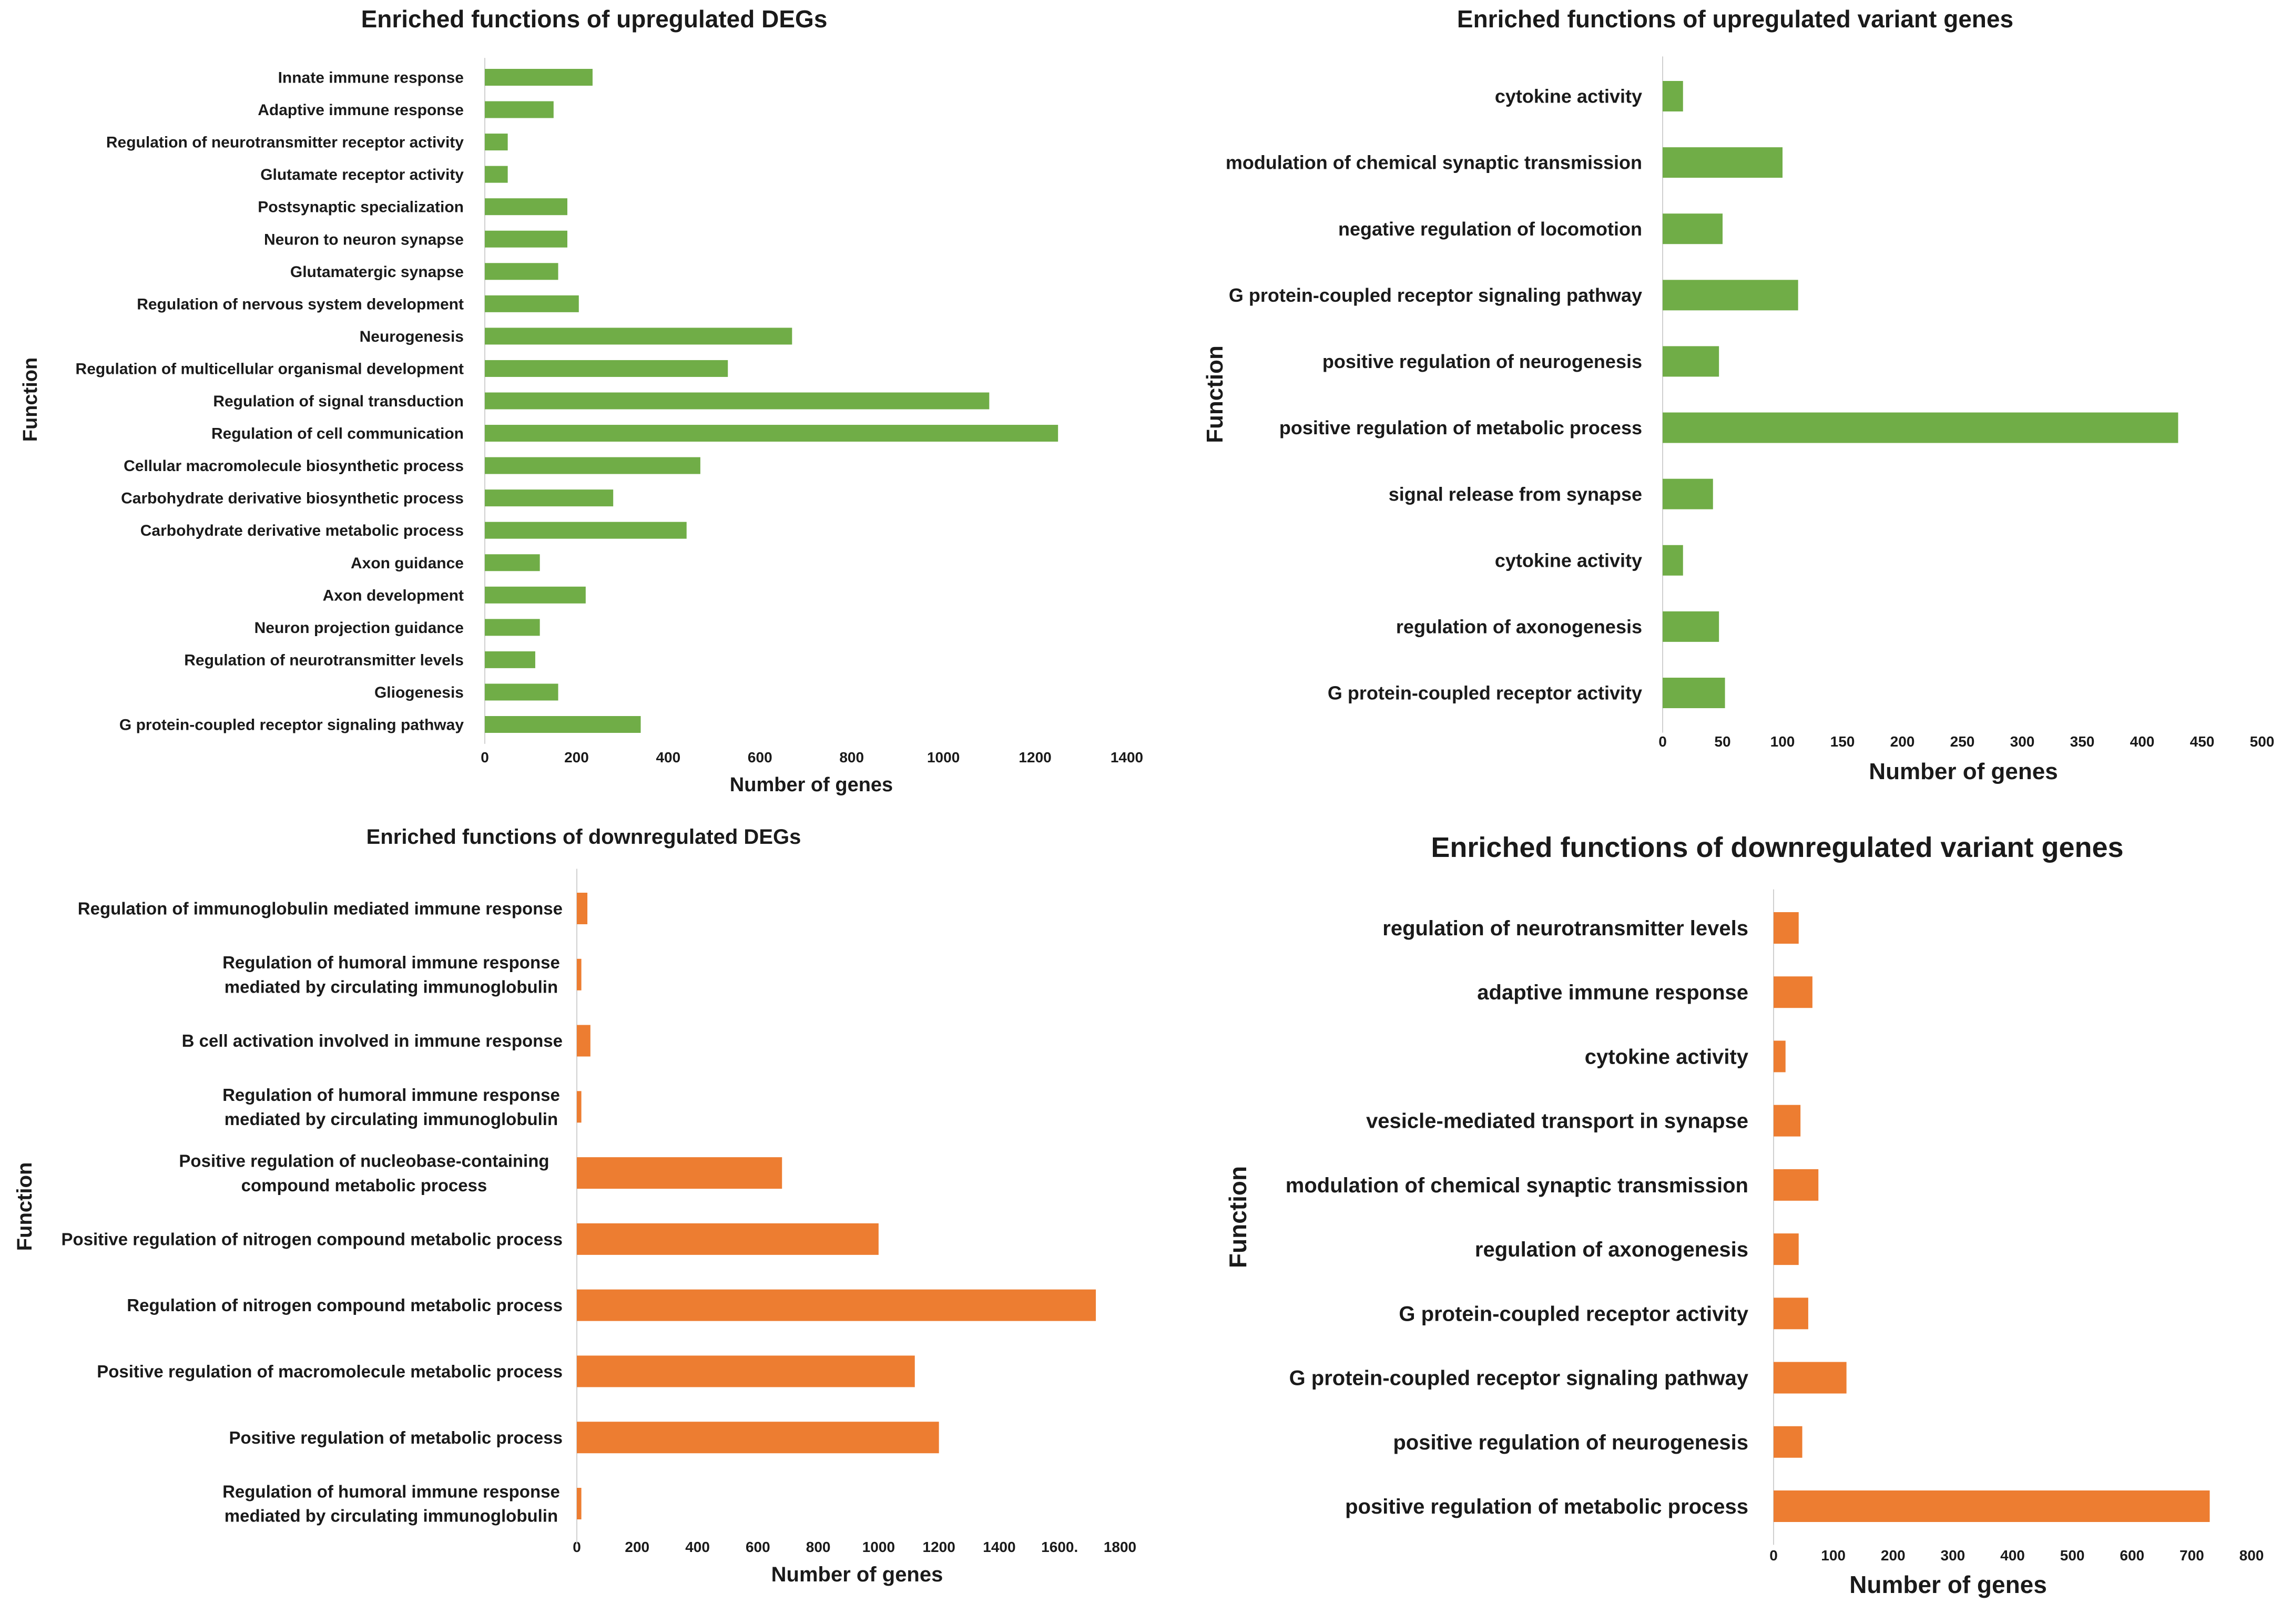 This screenshot has height=1624, width=2281. What do you see at coordinates (396, 1437) in the screenshot?
I see `category-label: Positive regulation of metabolic process` at bounding box center [396, 1437].